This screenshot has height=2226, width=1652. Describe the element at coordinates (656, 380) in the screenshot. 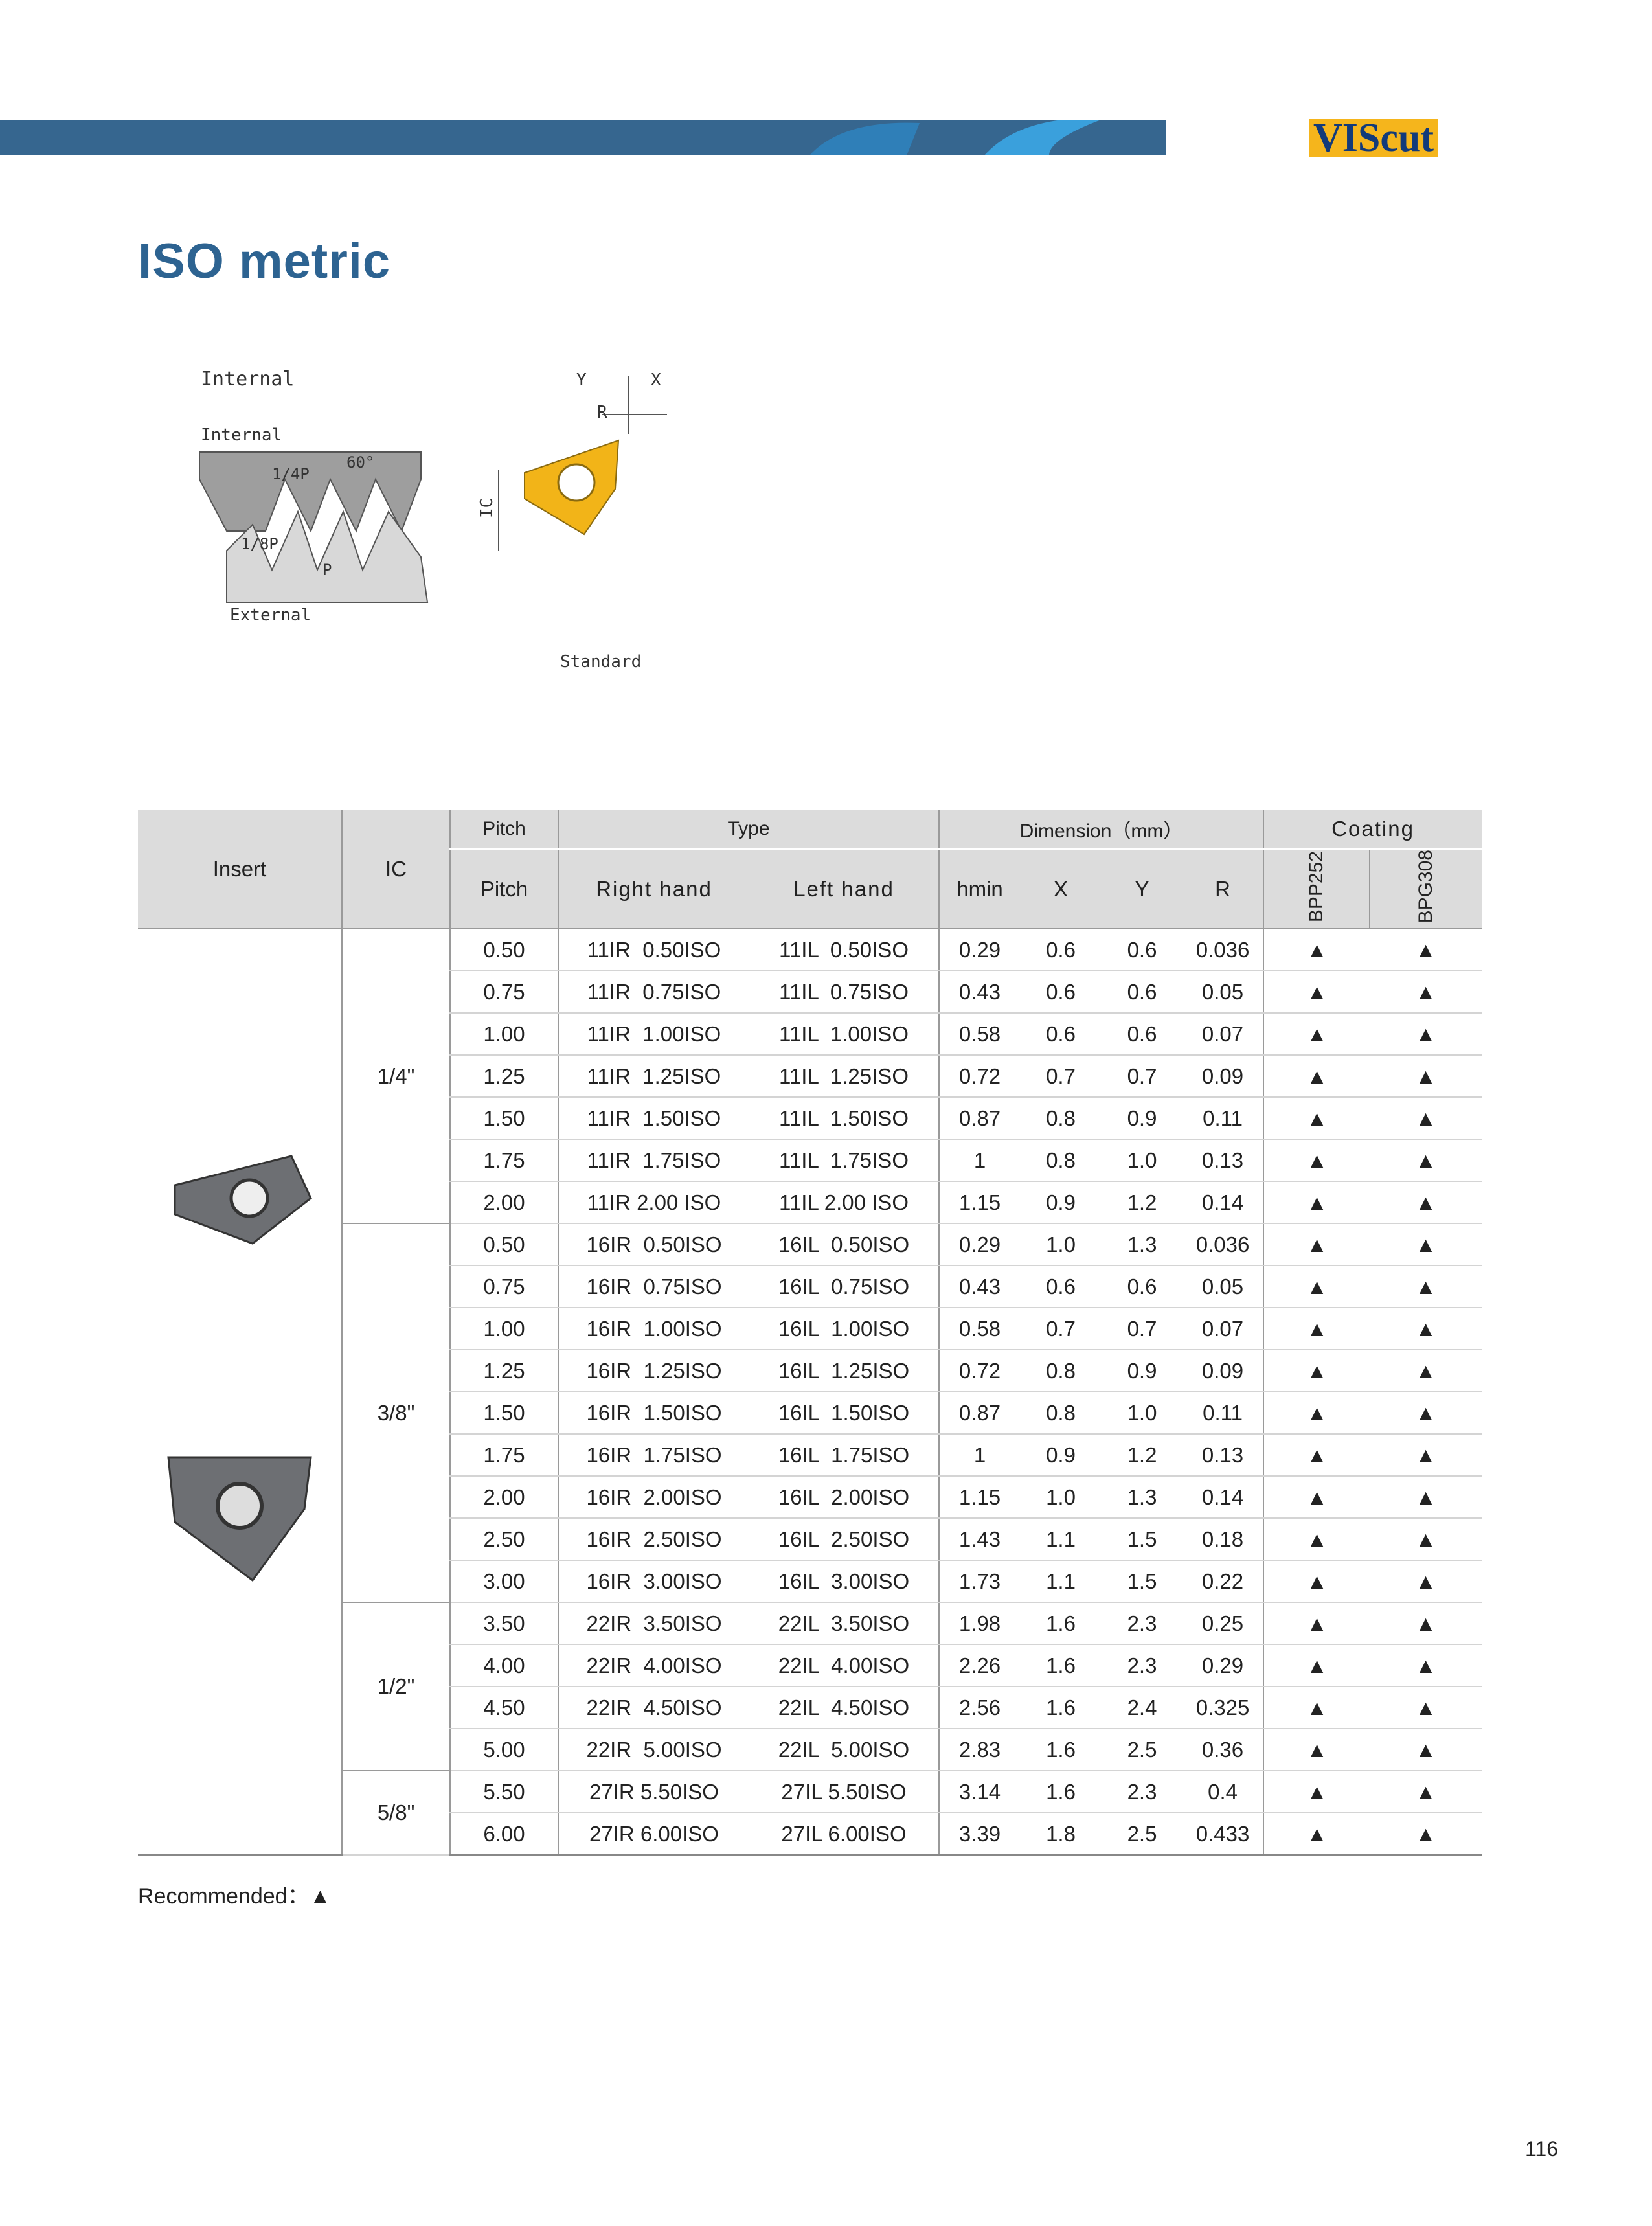

I see `diagram-label: X` at that location.